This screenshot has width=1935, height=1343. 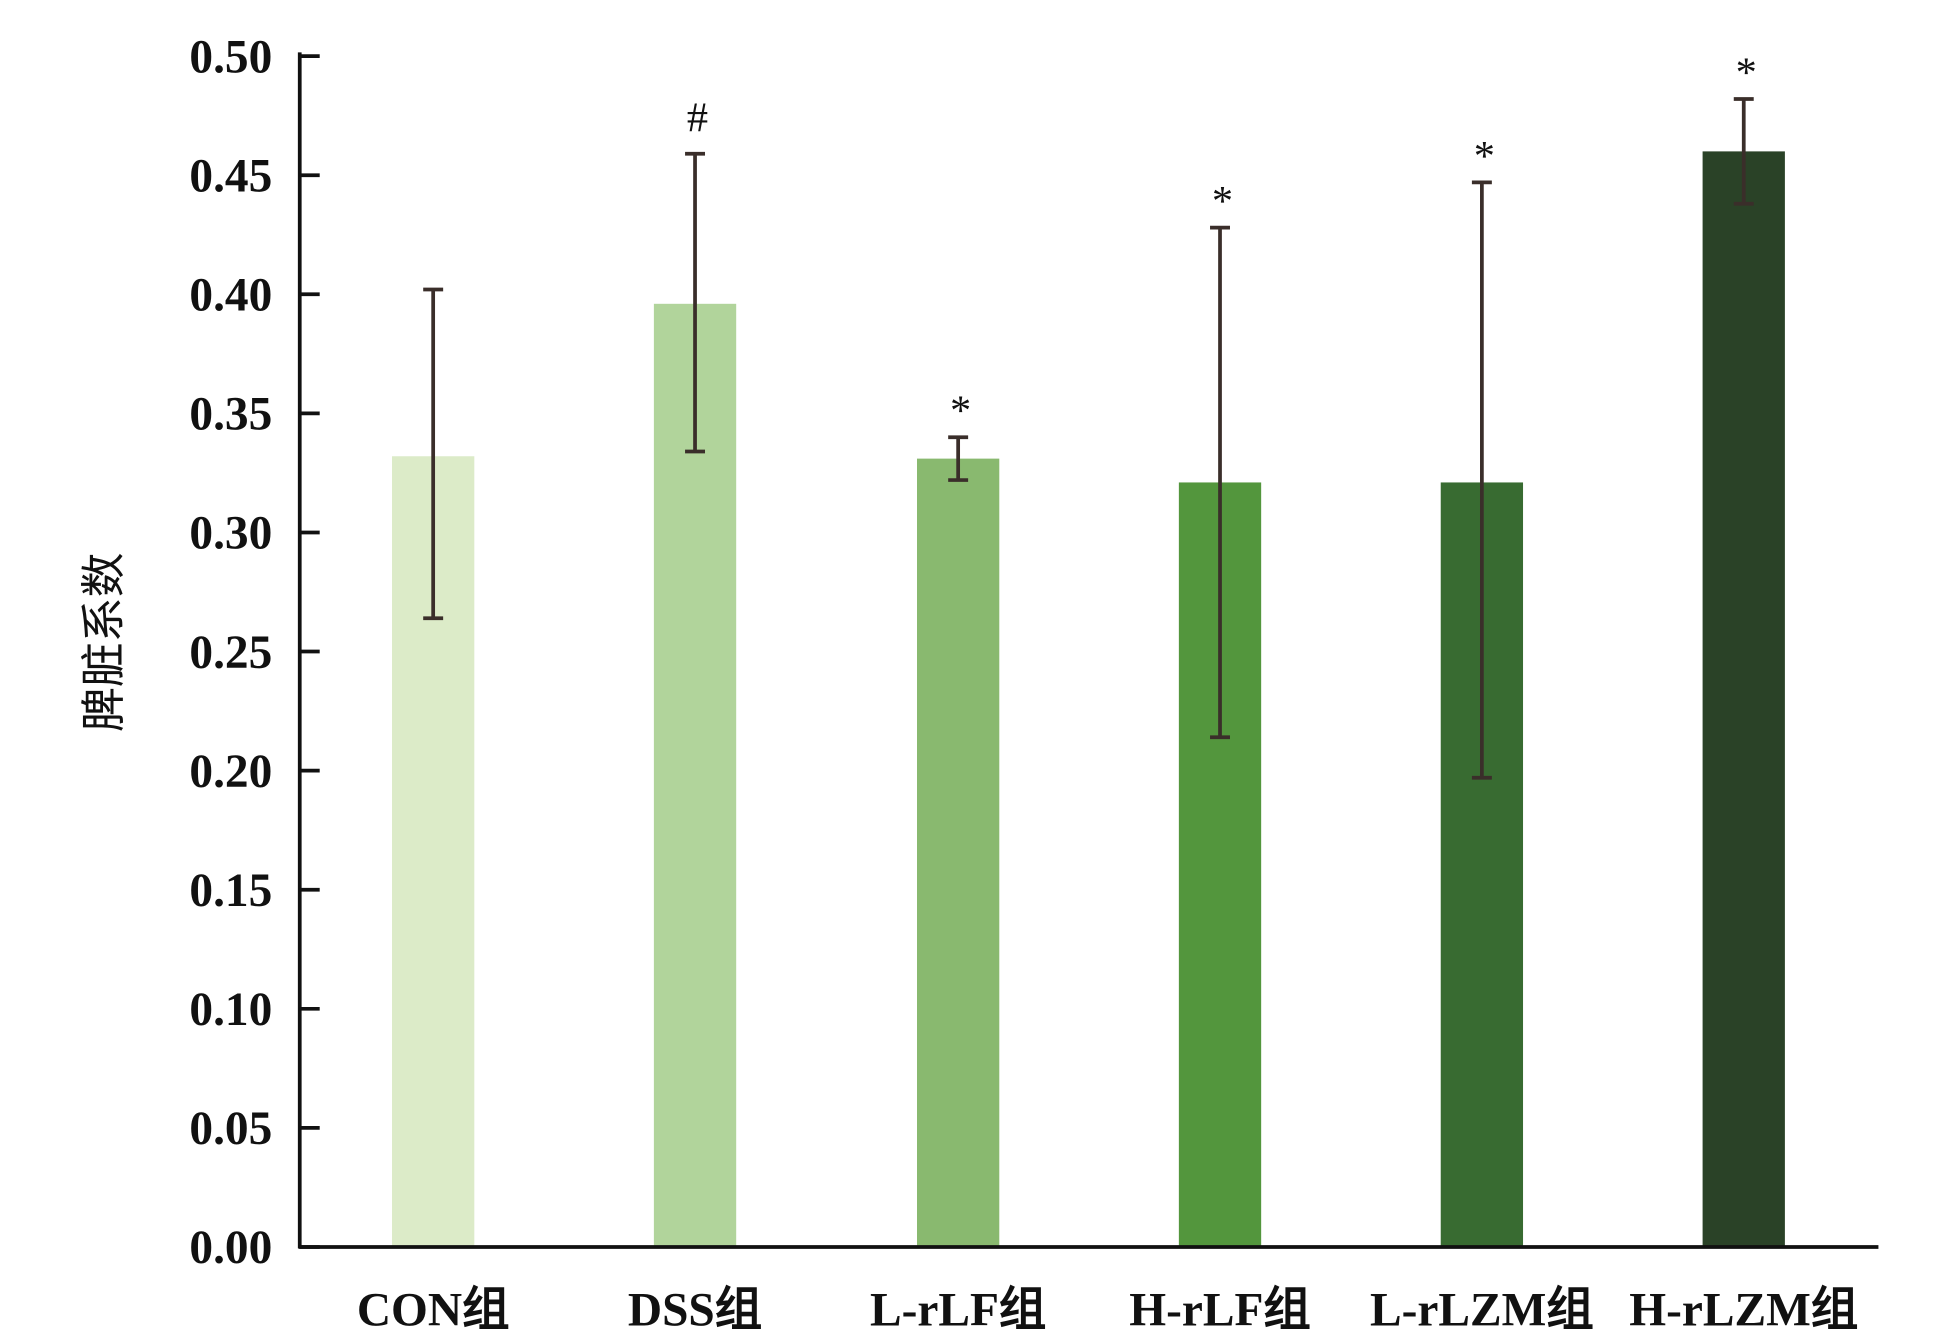 What do you see at coordinates (1746, 73) in the screenshot?
I see `significance-mark-5: *` at bounding box center [1746, 73].